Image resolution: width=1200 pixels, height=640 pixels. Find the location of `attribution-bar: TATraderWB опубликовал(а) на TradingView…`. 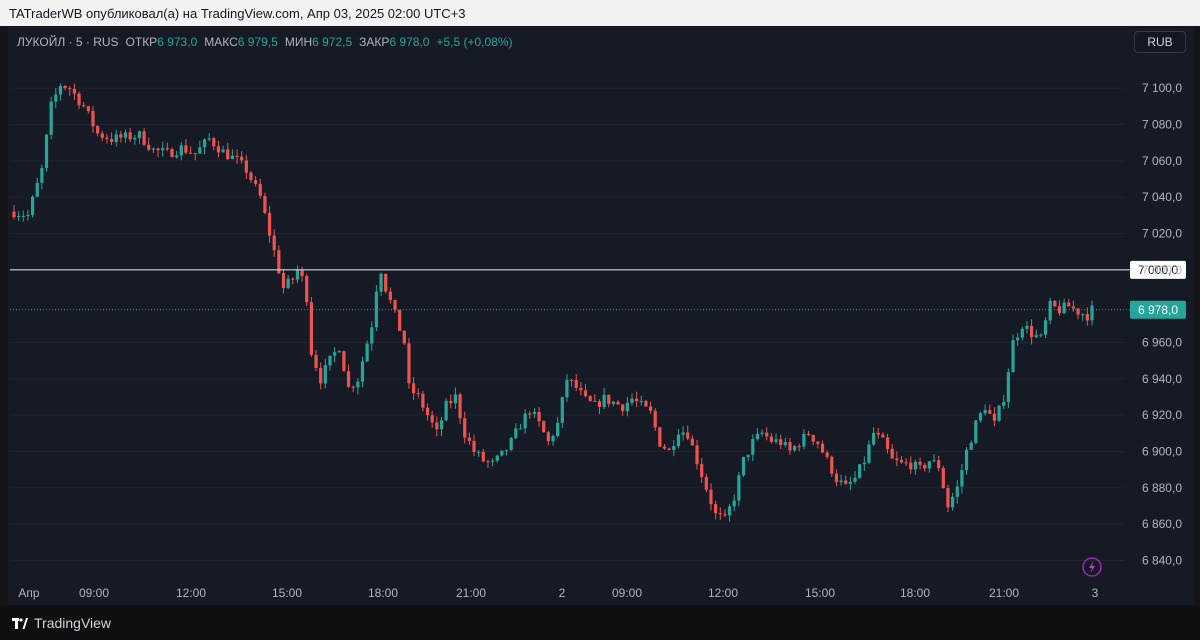

attribution-bar: TATraderWB опубликовал(а) на TradingView… is located at coordinates (600, 13).